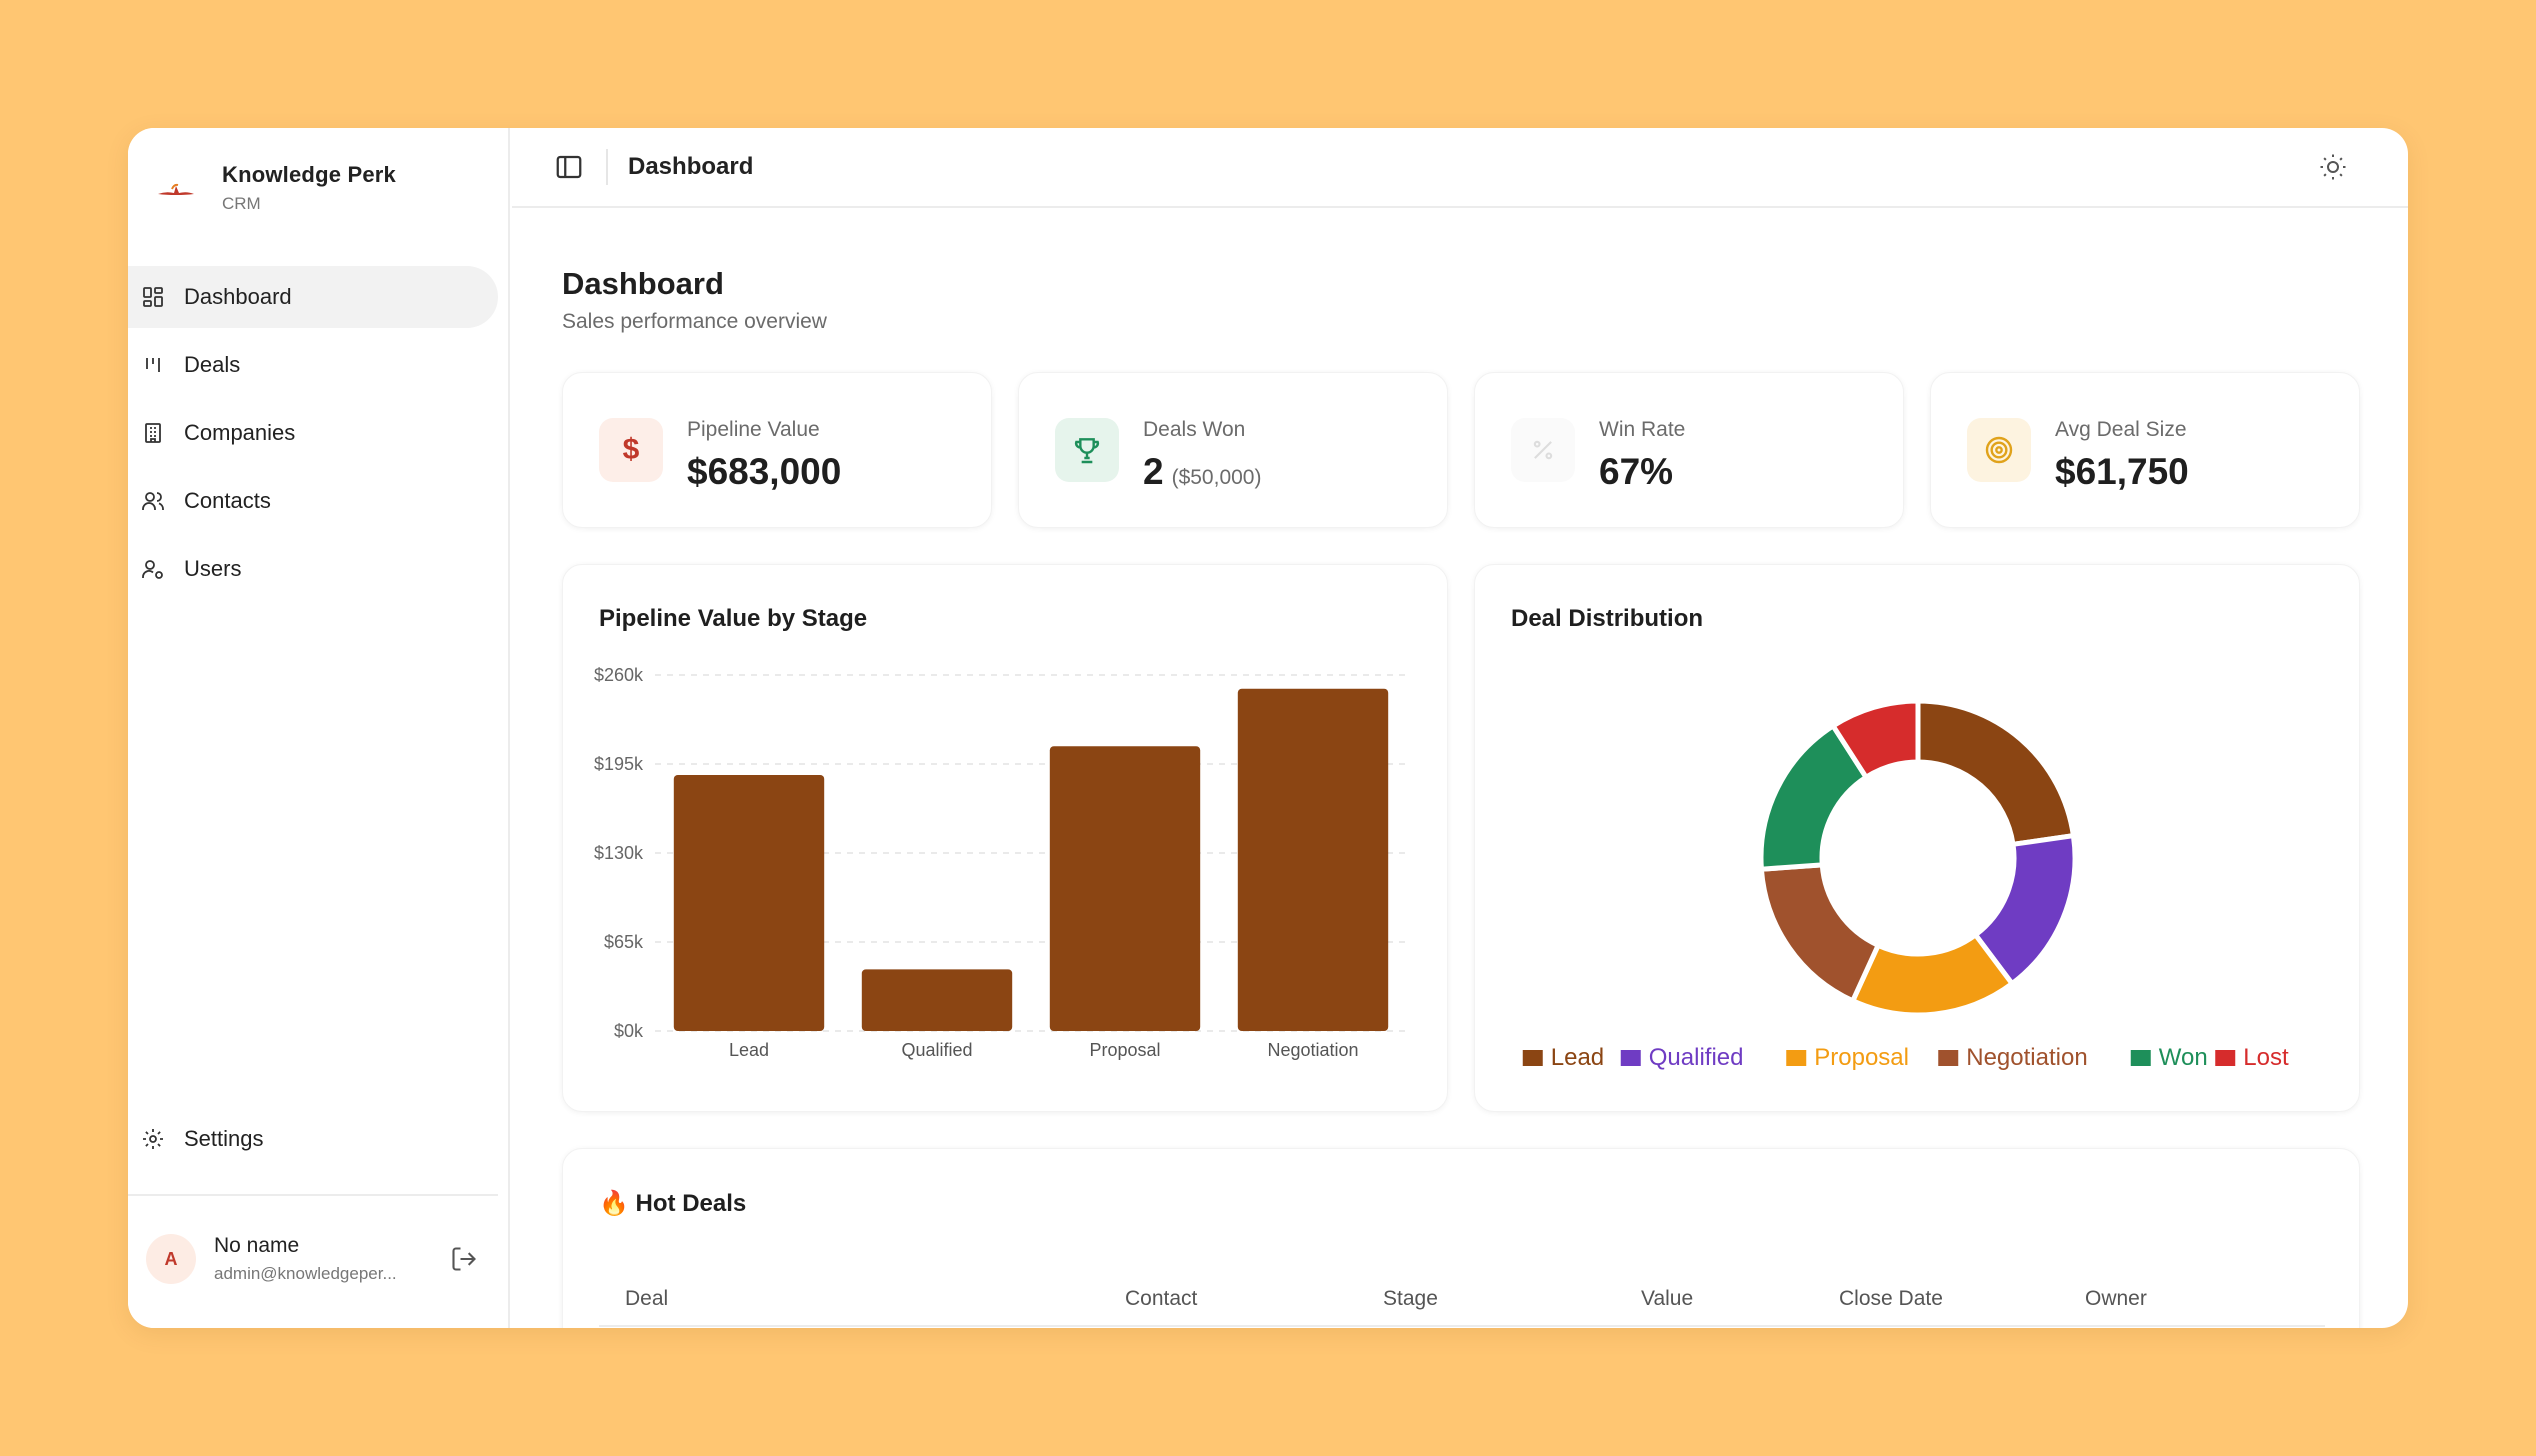 Image resolution: width=2536 pixels, height=1456 pixels. Describe the element at coordinates (1696, 1057) in the screenshot. I see `legend-label: Qualified` at that location.